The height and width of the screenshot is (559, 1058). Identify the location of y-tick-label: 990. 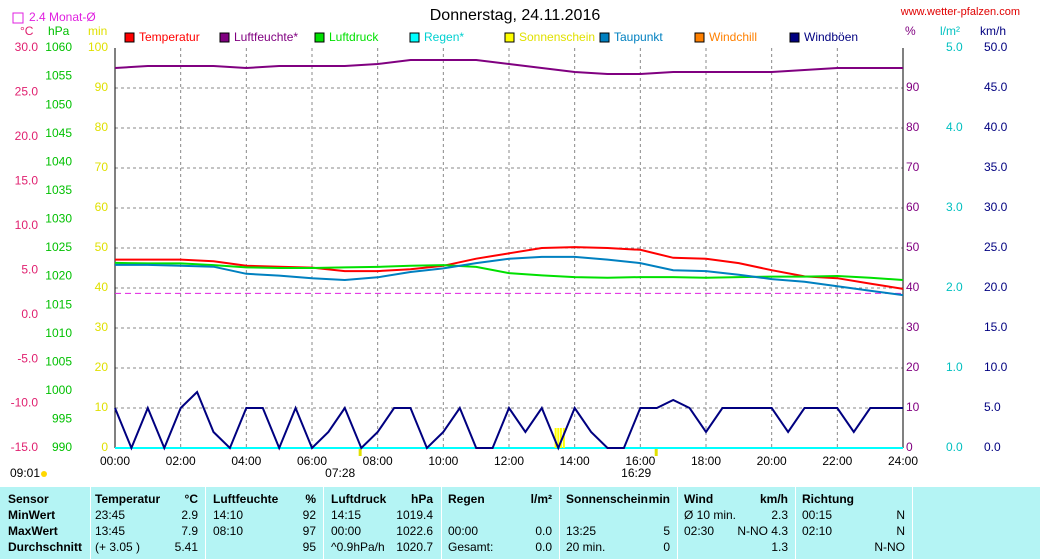
(62, 447).